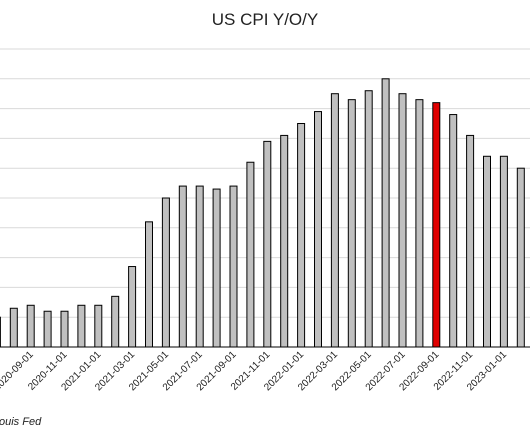 The image size is (530, 443). Describe the element at coordinates (265, 19) in the screenshot. I see `chart-title: US CPI Y/O/Y` at that location.